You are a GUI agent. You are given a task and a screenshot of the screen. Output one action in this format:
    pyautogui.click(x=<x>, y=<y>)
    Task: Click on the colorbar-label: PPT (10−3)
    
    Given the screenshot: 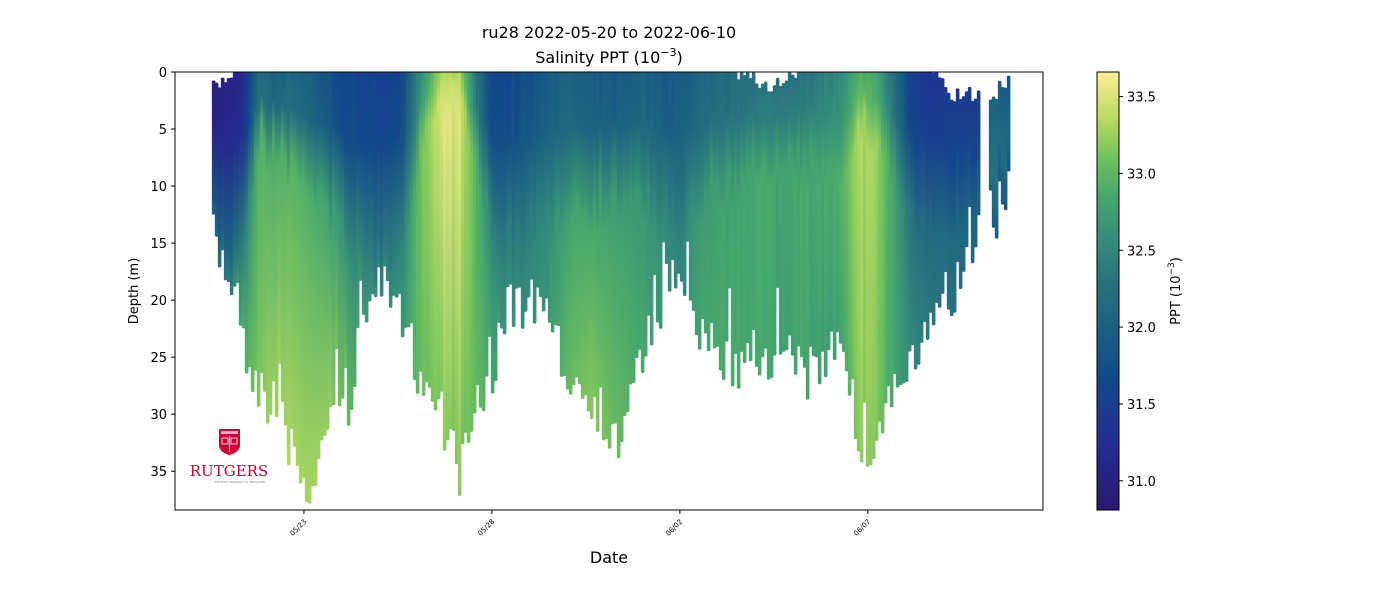 What is the action you would take?
    pyautogui.click(x=1175, y=291)
    